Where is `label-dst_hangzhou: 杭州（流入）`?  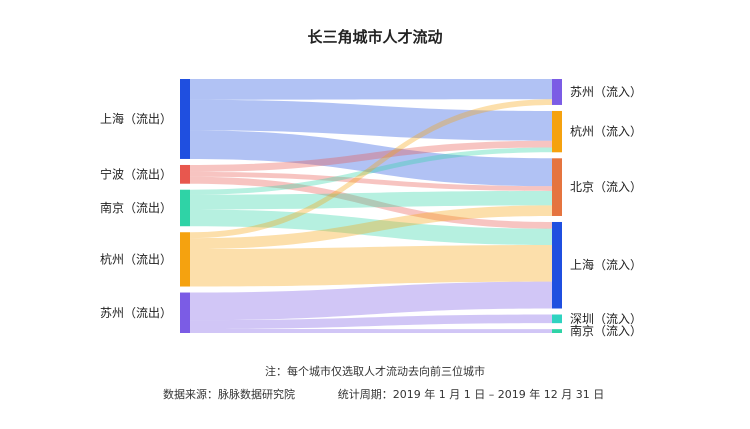
label-dst_hangzhou: 杭州（流入） is located at coordinates (606, 131).